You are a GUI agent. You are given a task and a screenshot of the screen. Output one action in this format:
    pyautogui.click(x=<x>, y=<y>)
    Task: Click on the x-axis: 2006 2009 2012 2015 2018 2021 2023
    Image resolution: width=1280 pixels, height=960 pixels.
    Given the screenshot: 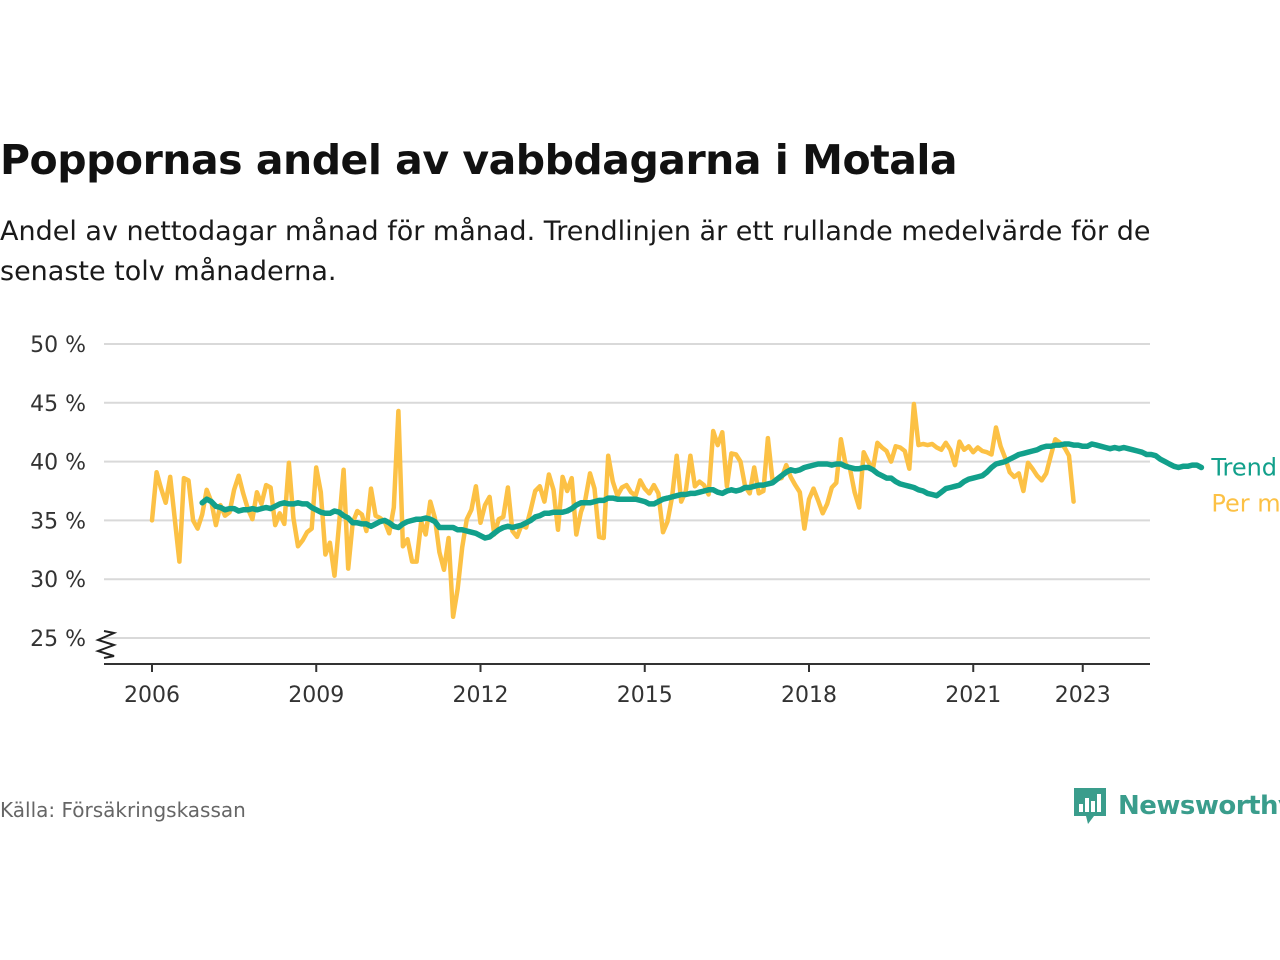 What is the action you would take?
    pyautogui.click(x=627, y=685)
    